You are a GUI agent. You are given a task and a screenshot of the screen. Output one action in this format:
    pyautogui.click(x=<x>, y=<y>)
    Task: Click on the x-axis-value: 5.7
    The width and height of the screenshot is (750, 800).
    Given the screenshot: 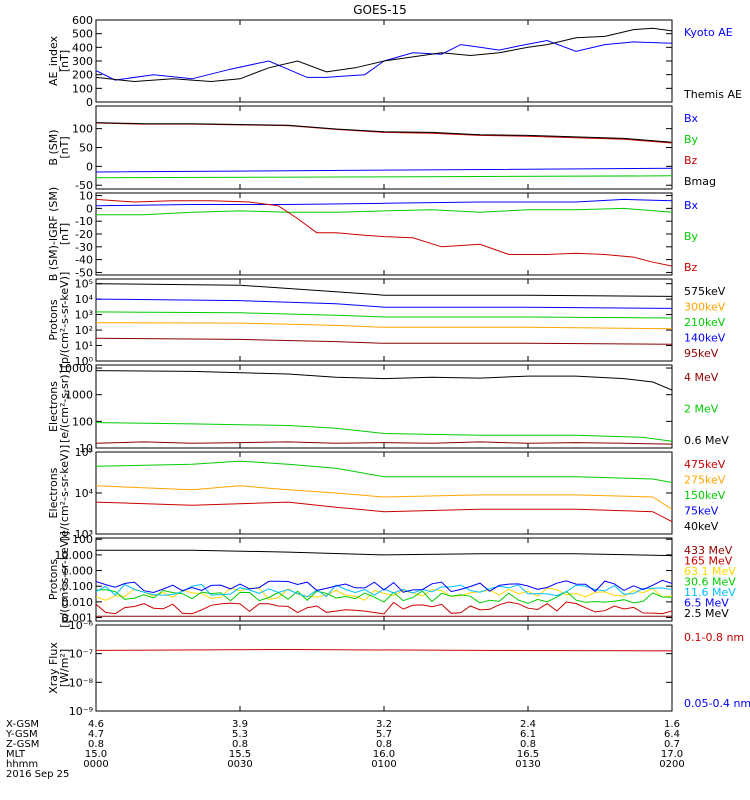 What is the action you would take?
    pyautogui.click(x=384, y=734)
    